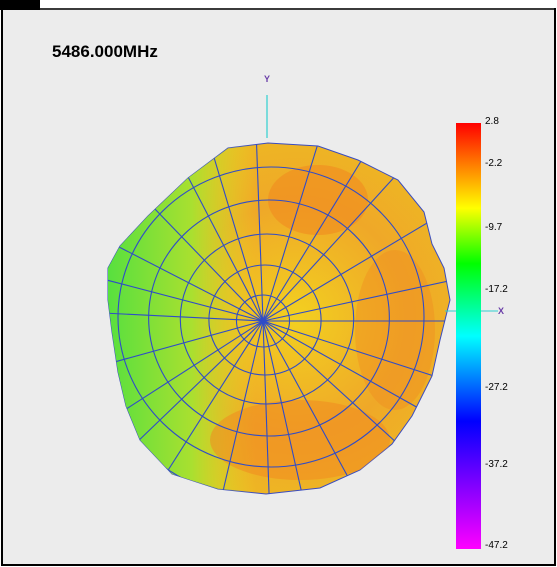 The width and height of the screenshot is (557, 567). I want to click on top-white-band, so click(278, 4).